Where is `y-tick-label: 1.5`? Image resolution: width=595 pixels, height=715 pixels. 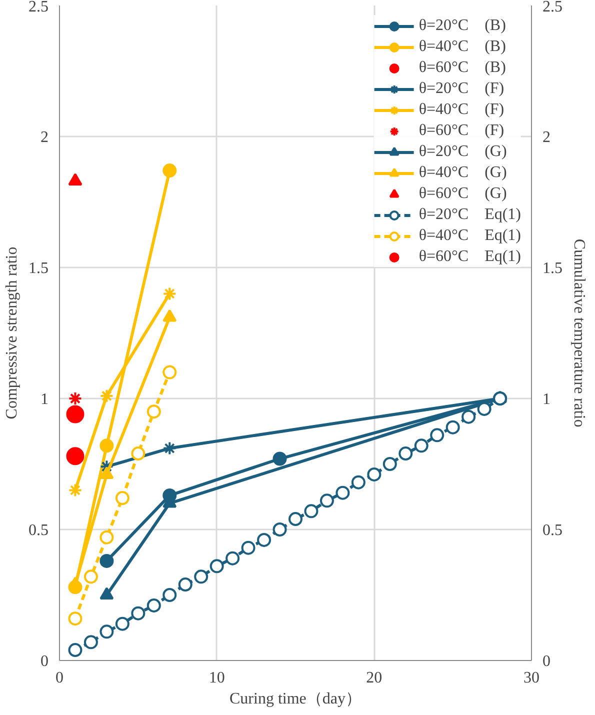 y-tick-label: 1.5 is located at coordinates (38, 268).